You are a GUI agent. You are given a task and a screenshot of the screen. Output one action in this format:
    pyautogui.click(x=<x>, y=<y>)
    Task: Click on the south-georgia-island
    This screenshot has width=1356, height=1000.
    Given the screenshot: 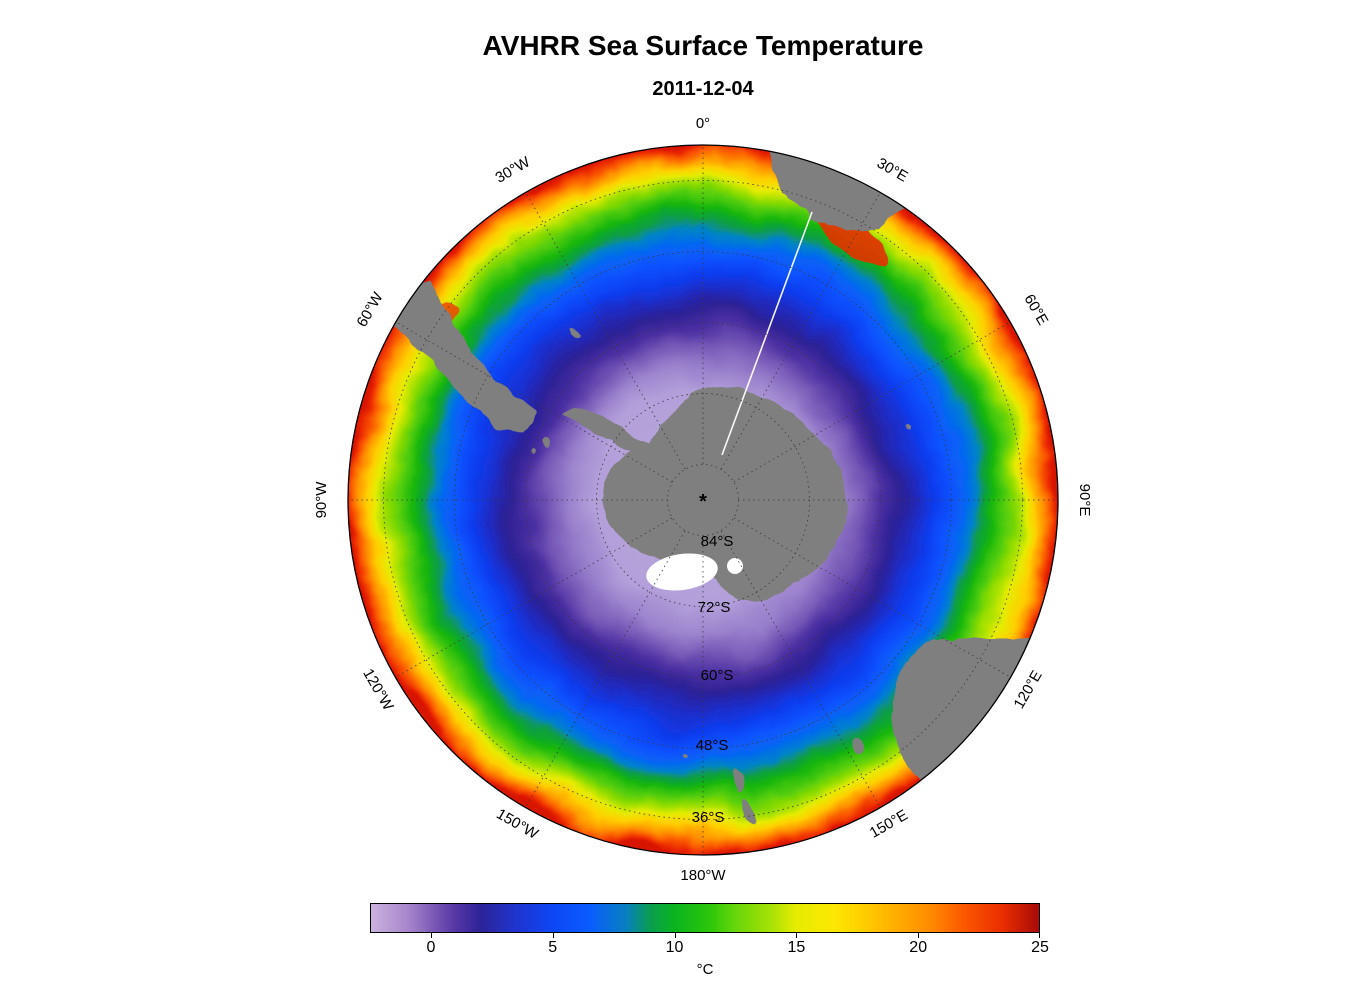 What is the action you would take?
    pyautogui.click(x=576, y=334)
    